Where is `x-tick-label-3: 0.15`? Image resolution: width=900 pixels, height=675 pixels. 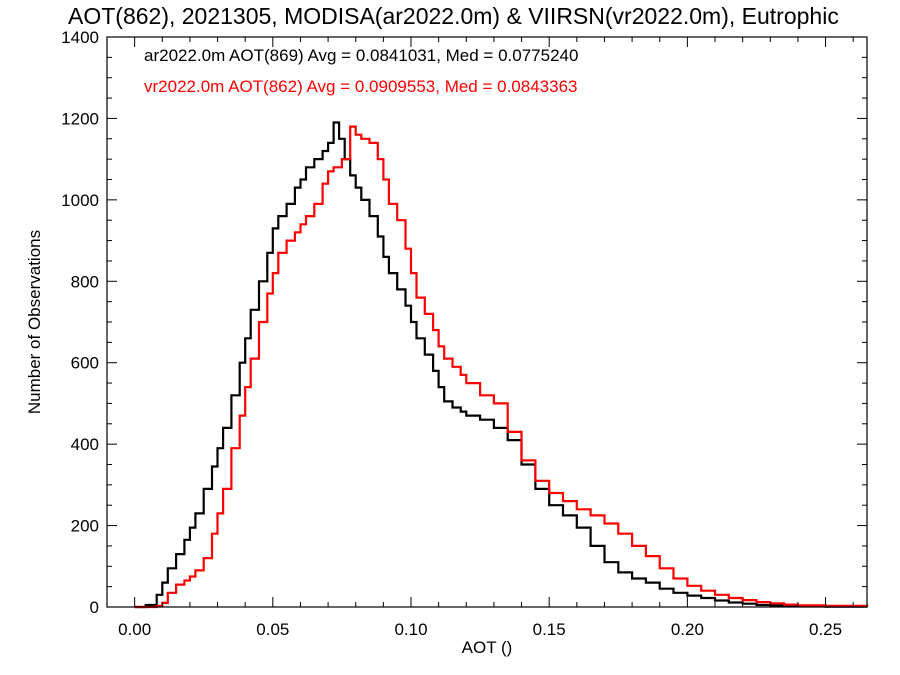
x-tick-label-3: 0.15 is located at coordinates (549, 629).